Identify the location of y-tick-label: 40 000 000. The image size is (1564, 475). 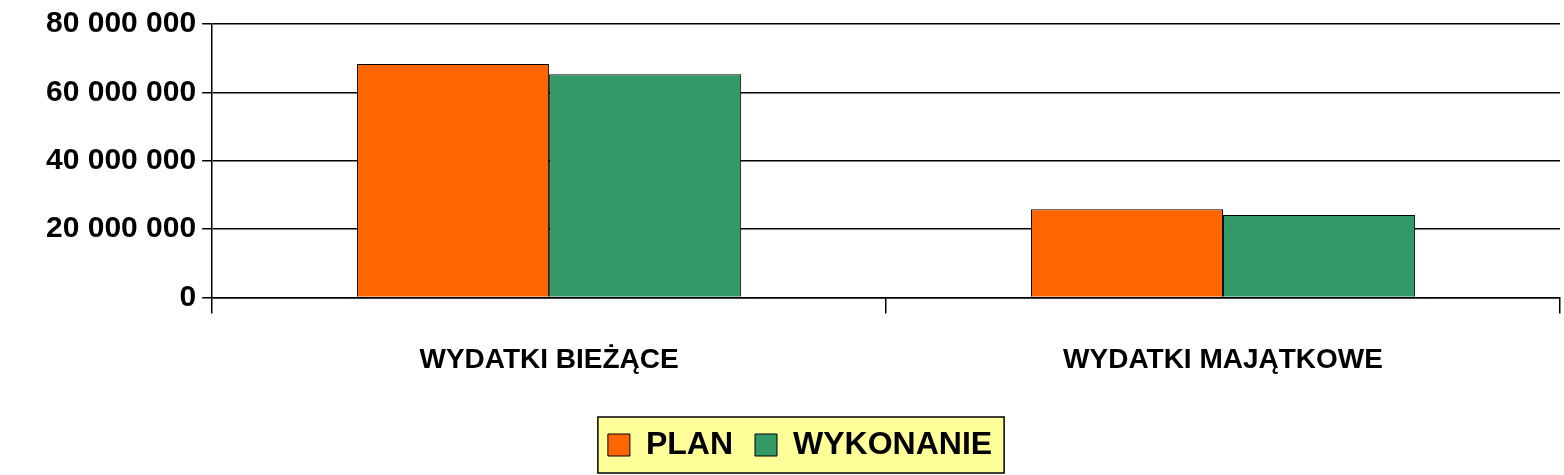
(121, 158).